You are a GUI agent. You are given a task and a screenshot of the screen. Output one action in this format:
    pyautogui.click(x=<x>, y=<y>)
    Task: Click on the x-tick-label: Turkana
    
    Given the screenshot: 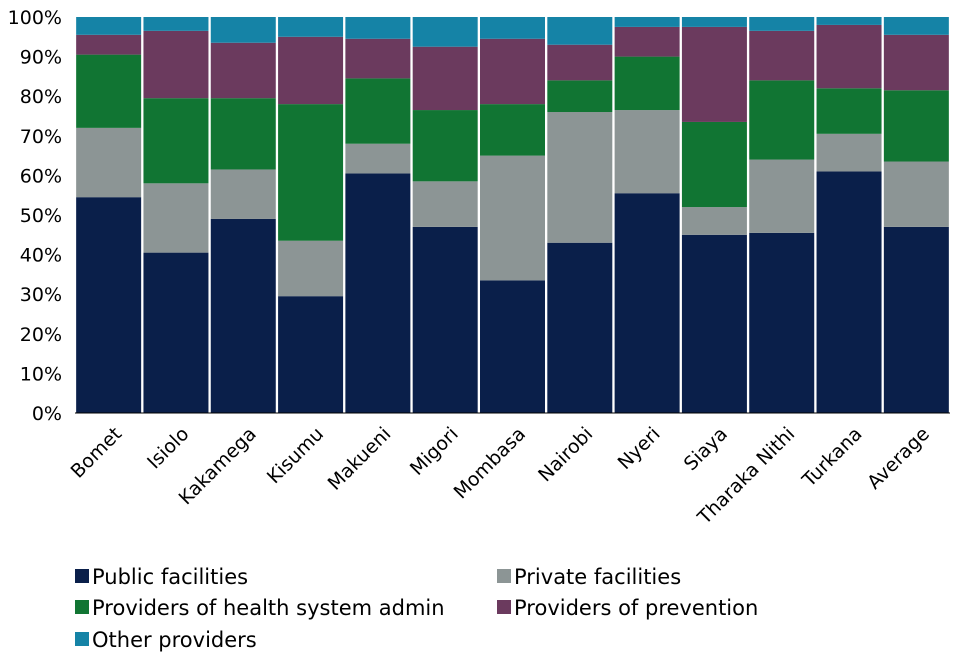 What is the action you would take?
    pyautogui.click(x=832, y=457)
    